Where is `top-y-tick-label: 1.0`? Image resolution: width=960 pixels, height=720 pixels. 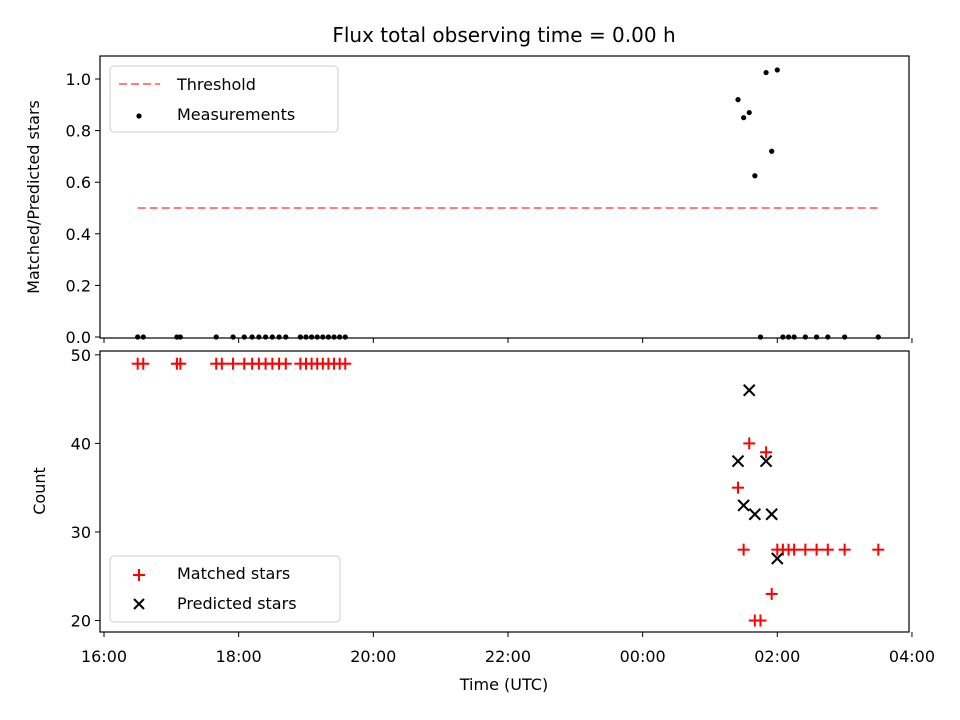
top-y-tick-label: 1.0 is located at coordinates (78, 79).